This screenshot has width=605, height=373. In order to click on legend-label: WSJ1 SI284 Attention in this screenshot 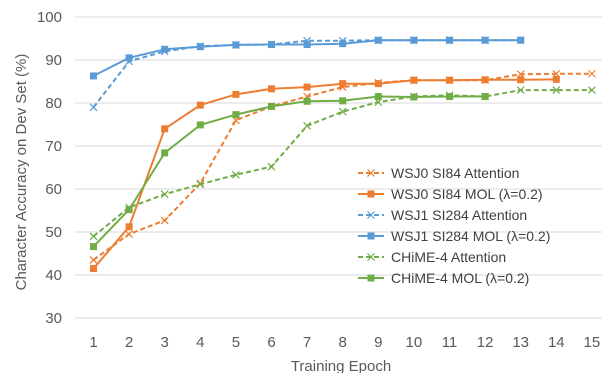, I will do `click(459, 215)`.